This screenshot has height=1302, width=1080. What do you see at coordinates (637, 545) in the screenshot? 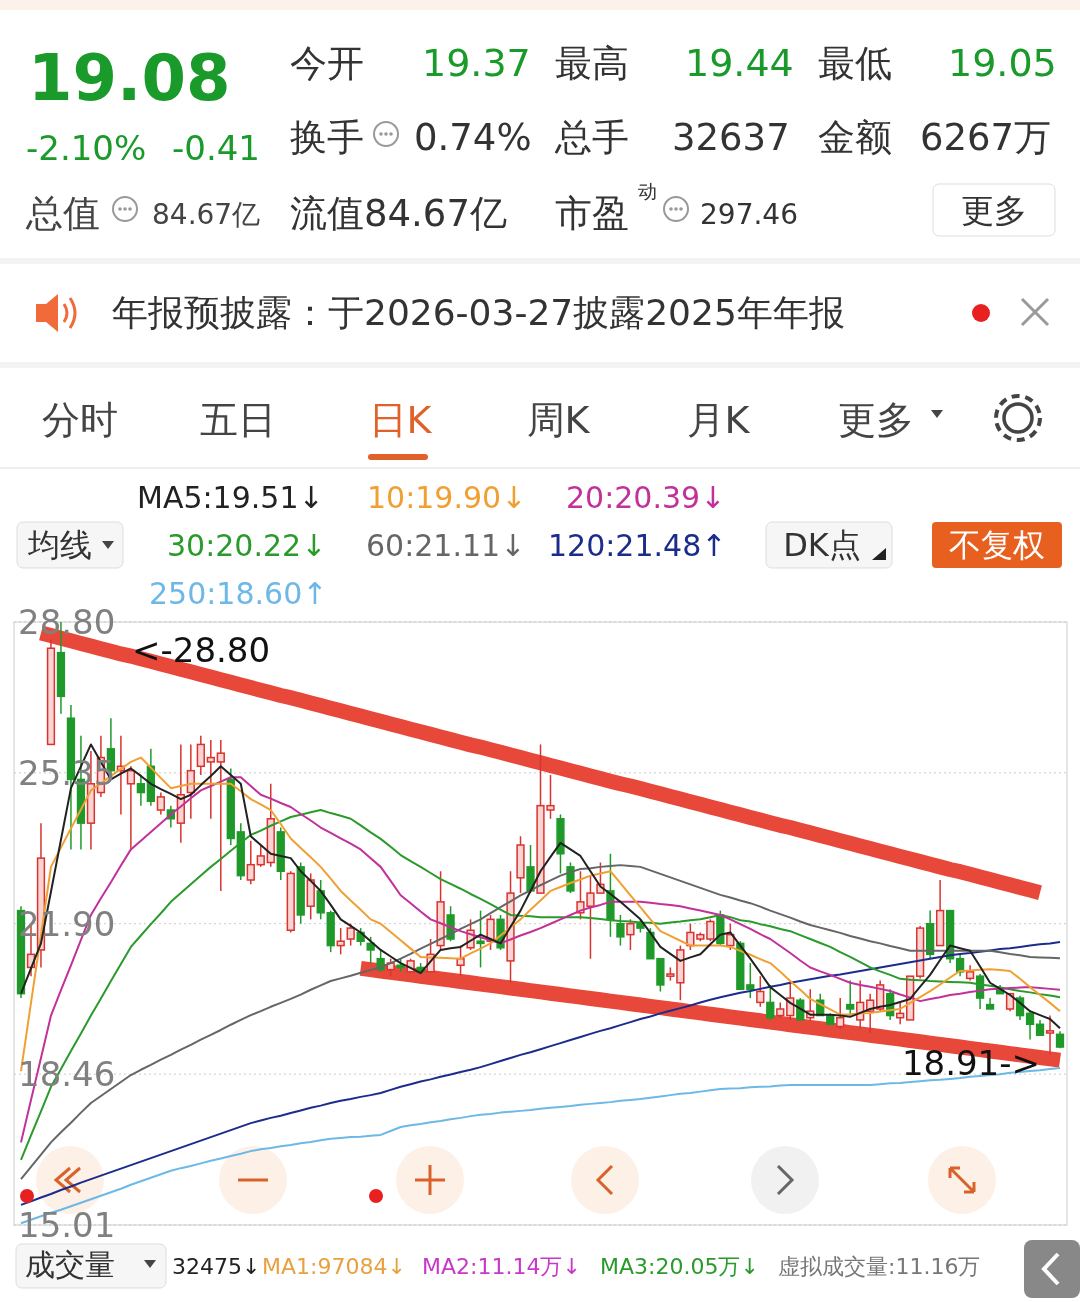
I see `text: 120:21.48↑` at bounding box center [637, 545].